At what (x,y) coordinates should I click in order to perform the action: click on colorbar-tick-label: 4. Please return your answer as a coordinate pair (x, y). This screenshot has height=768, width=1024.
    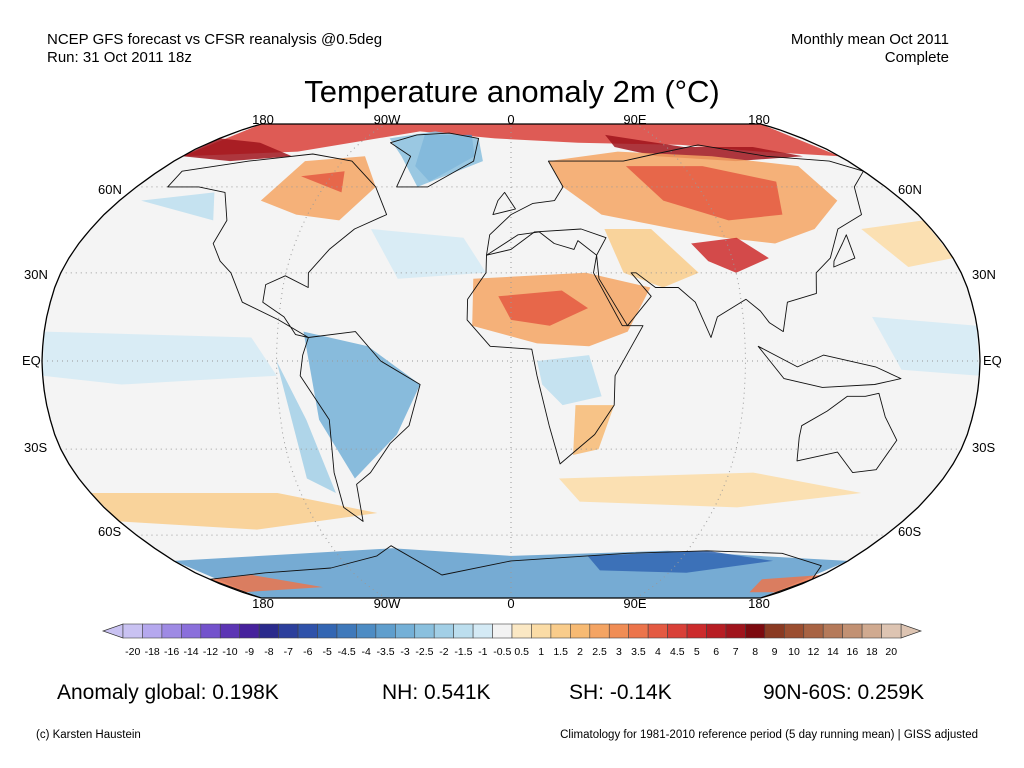
    Looking at the image, I should click on (657, 652).